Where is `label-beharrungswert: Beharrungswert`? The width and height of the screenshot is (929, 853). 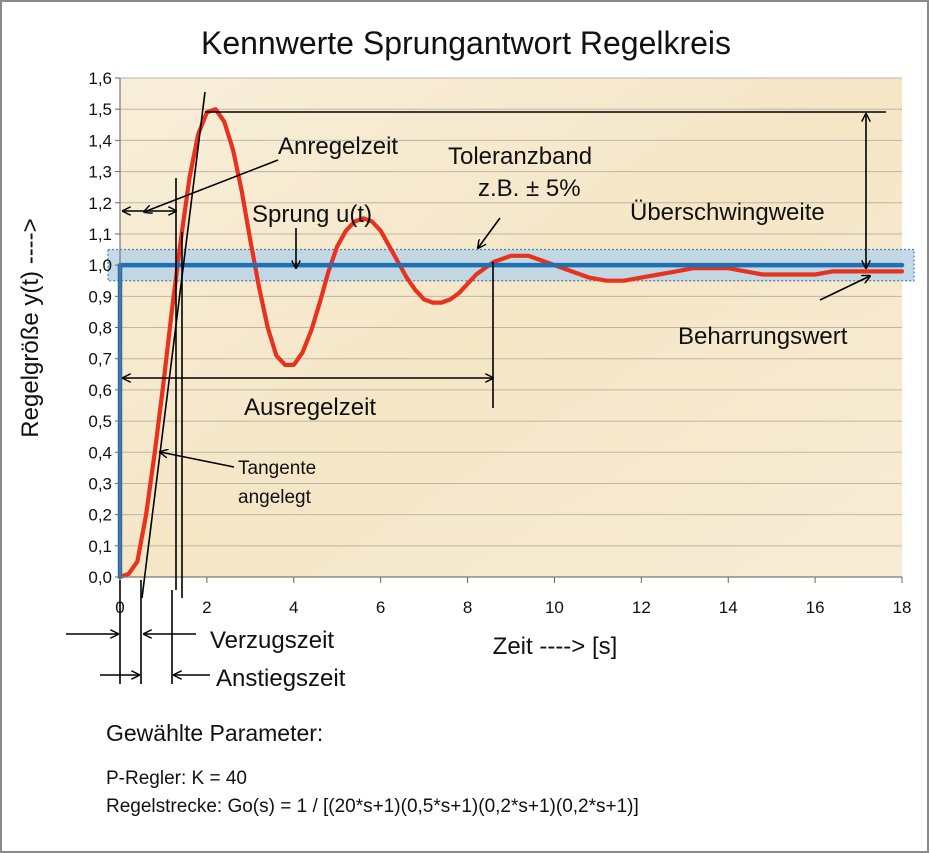
label-beharrungswert: Beharrungswert is located at coordinates (763, 336).